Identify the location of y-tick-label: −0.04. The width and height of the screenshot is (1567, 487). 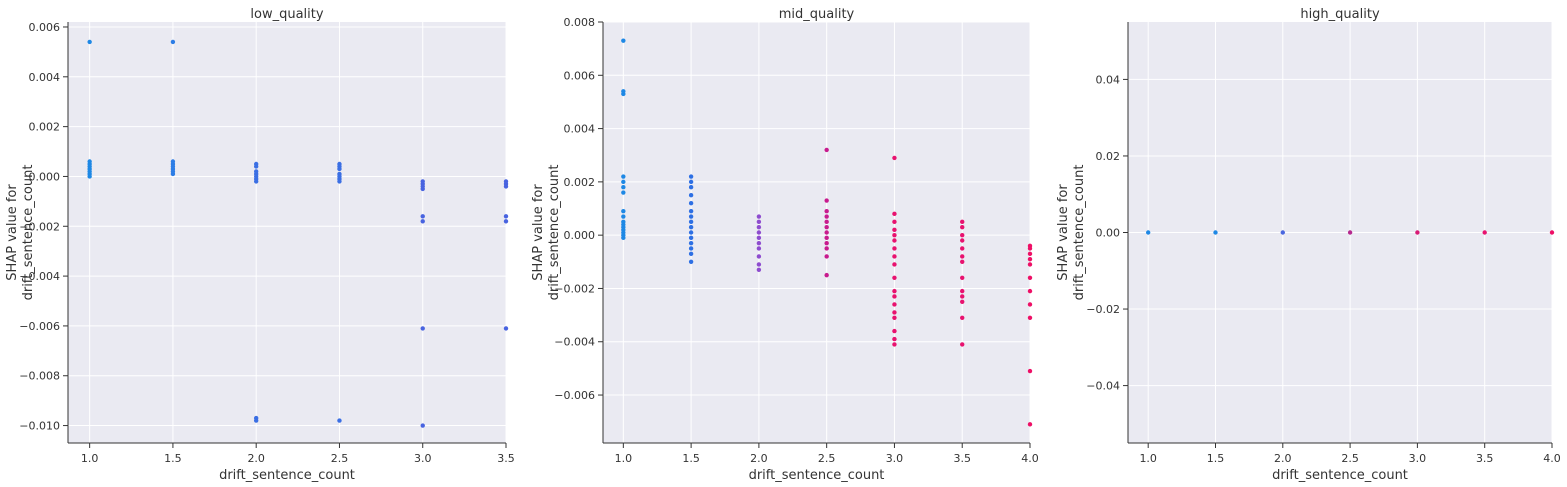
(1103, 386).